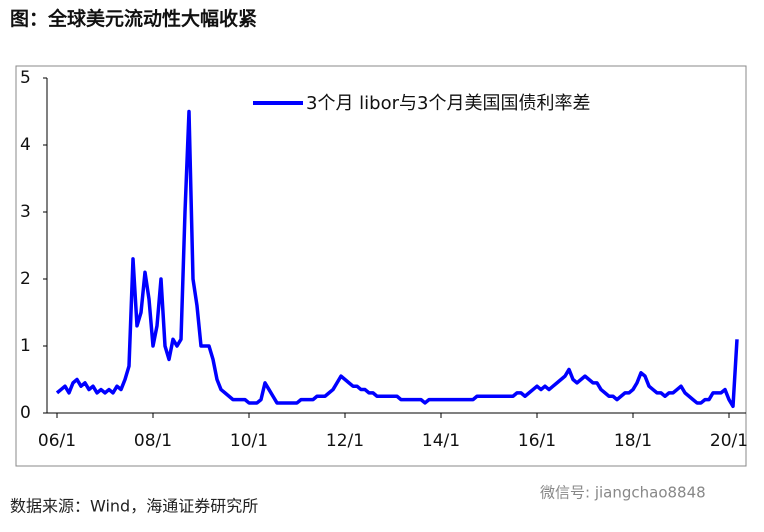 The image size is (764, 532). Describe the element at coordinates (25, 145) in the screenshot. I see `y-tick-label: 4` at that location.